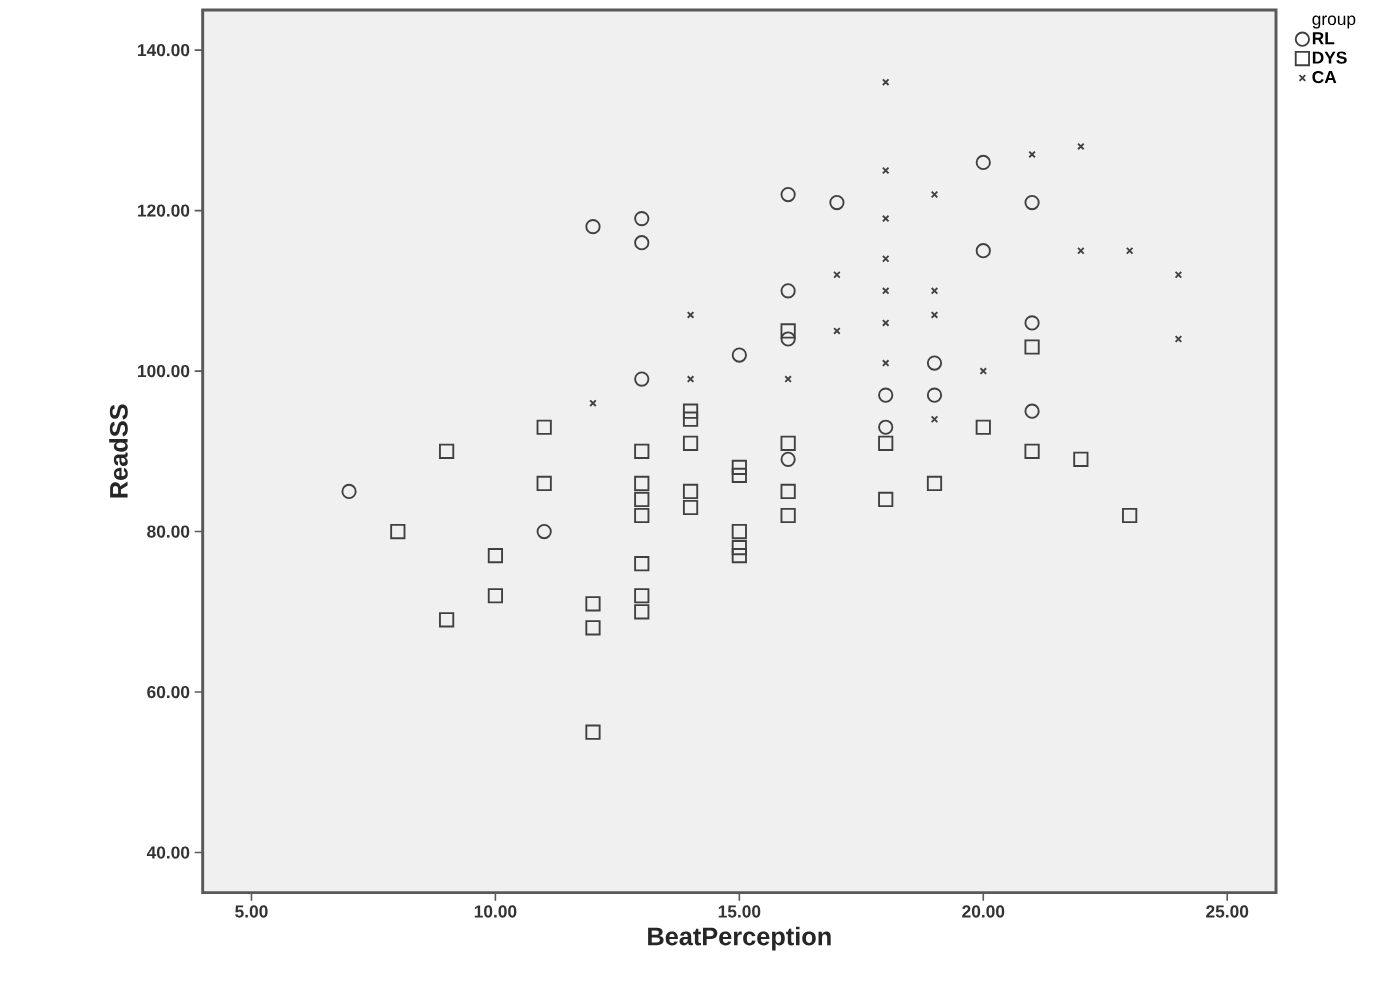 This screenshot has height=994, width=1391. What do you see at coordinates (983, 911) in the screenshot?
I see `x-tick-label: 20.00` at bounding box center [983, 911].